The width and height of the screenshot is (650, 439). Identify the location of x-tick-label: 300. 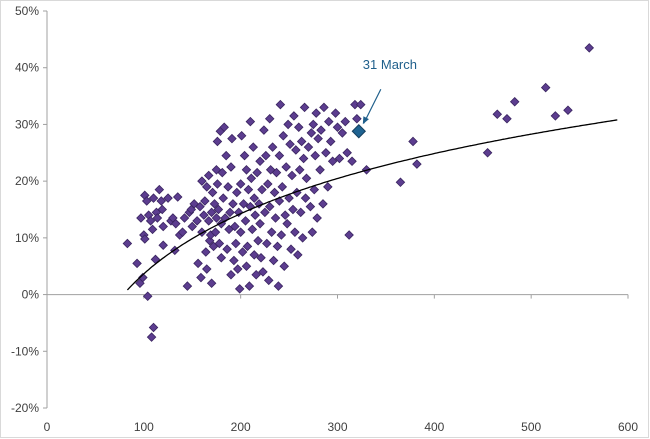
(337, 427).